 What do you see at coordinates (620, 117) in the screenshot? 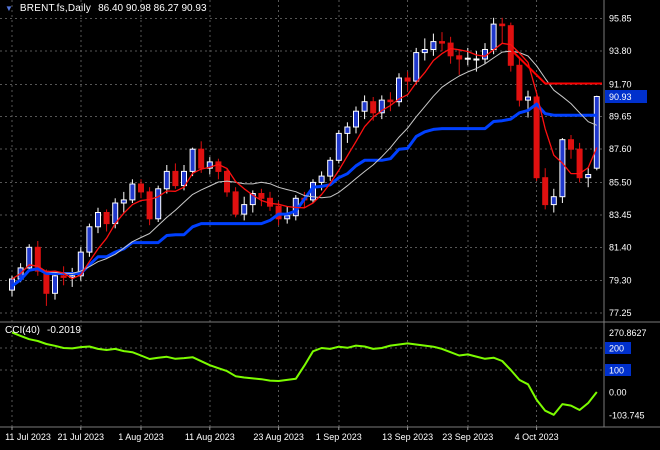
I see `price-tick-label: 89.65` at bounding box center [620, 117].